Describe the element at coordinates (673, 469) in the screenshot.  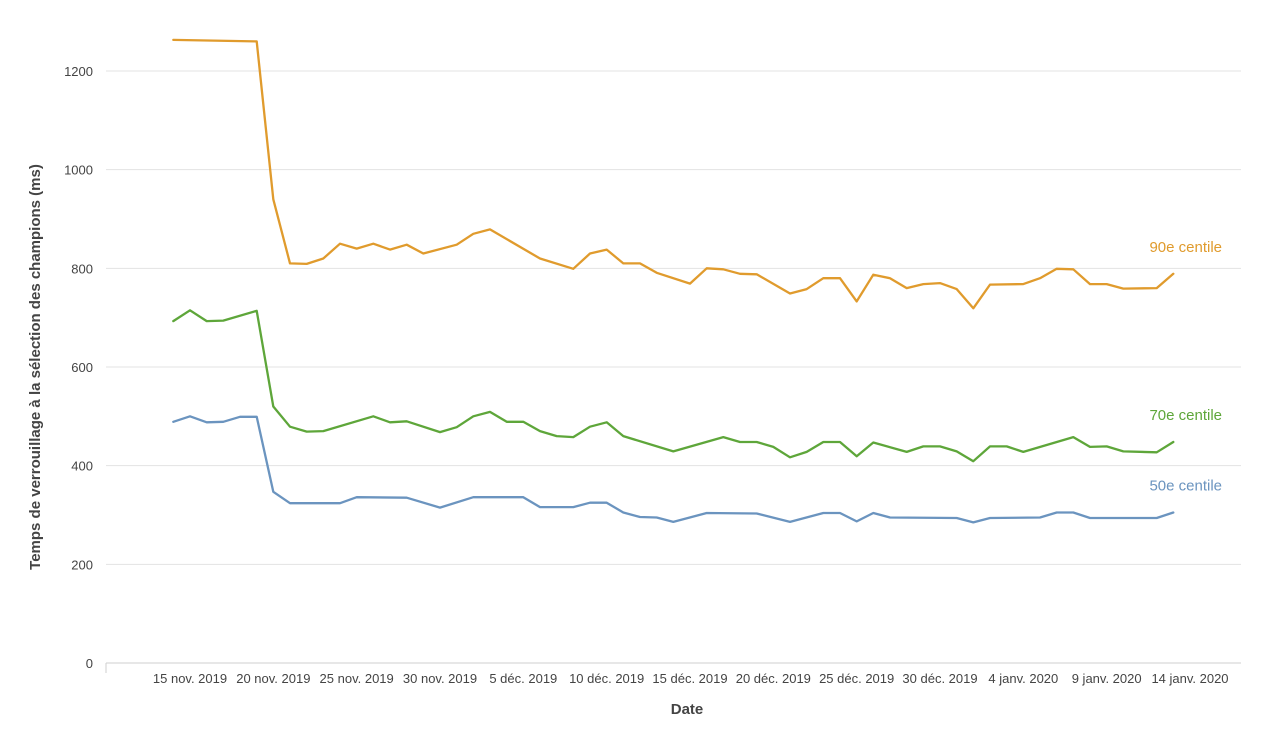
I see `series-line-50e-centile` at that location.